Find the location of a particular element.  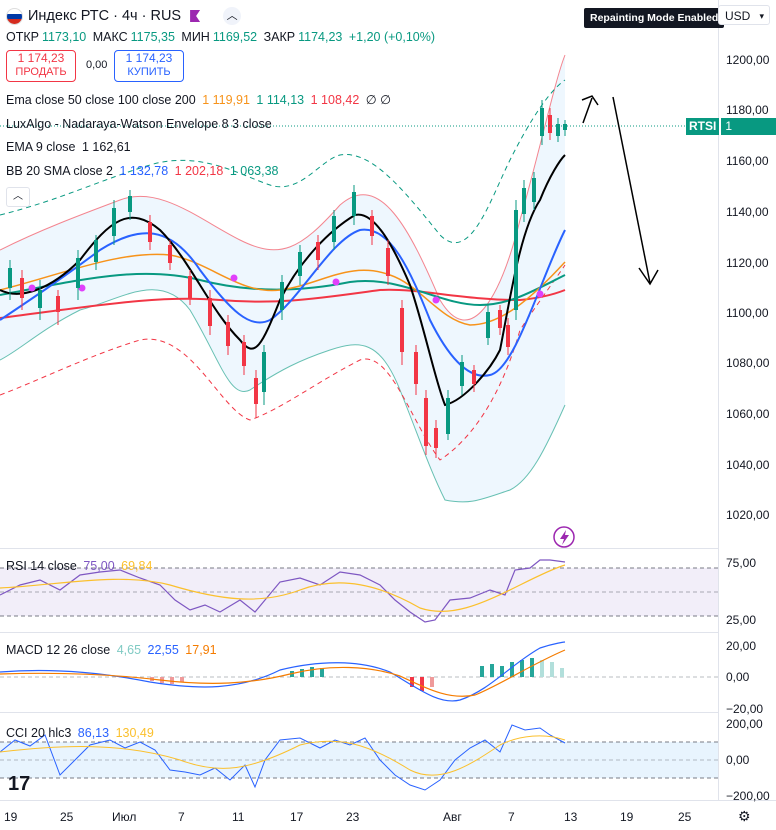

current-price-tag: RTSI 1 174,23 is located at coordinates (731, 134).